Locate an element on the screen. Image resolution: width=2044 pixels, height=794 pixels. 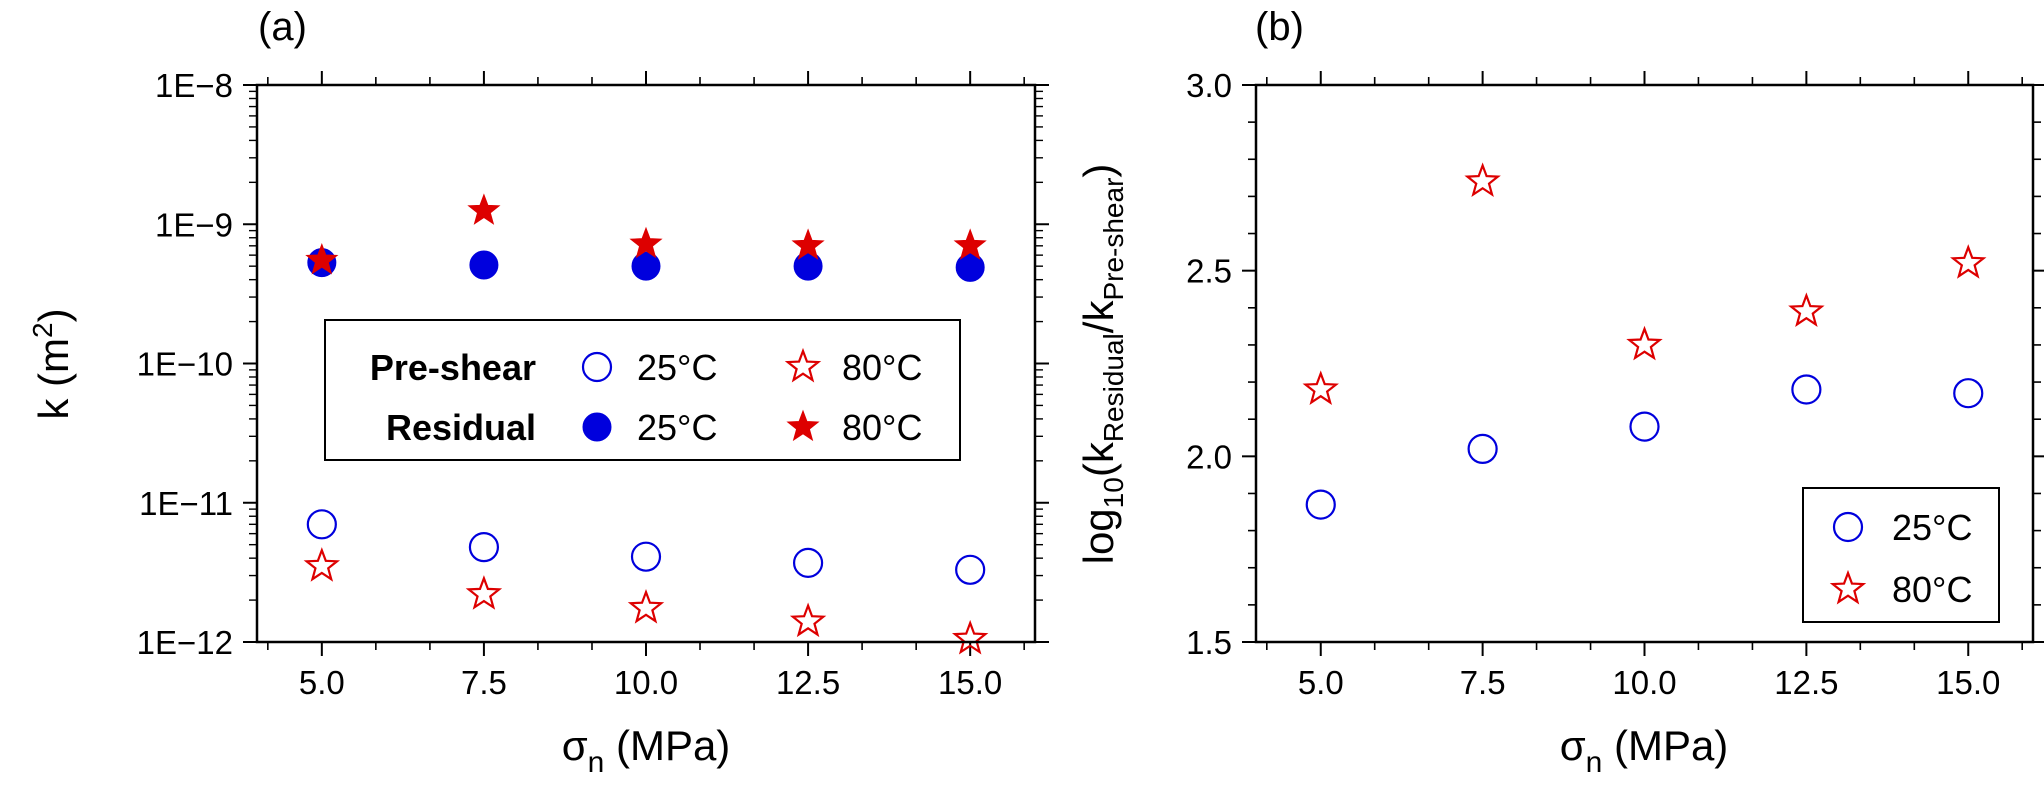
y-tick-label: 2.0 is located at coordinates (1209, 456).